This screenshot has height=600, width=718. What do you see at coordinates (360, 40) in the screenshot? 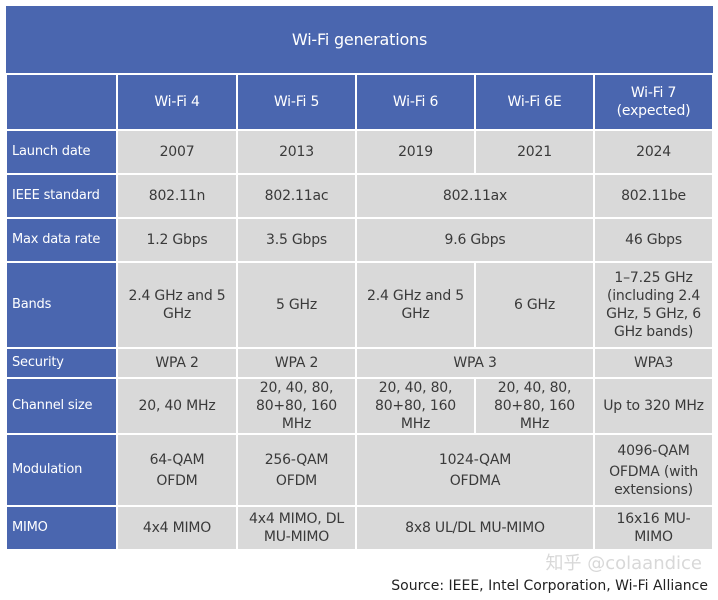
I see `table-title: Wi-Fi generations` at bounding box center [360, 40].